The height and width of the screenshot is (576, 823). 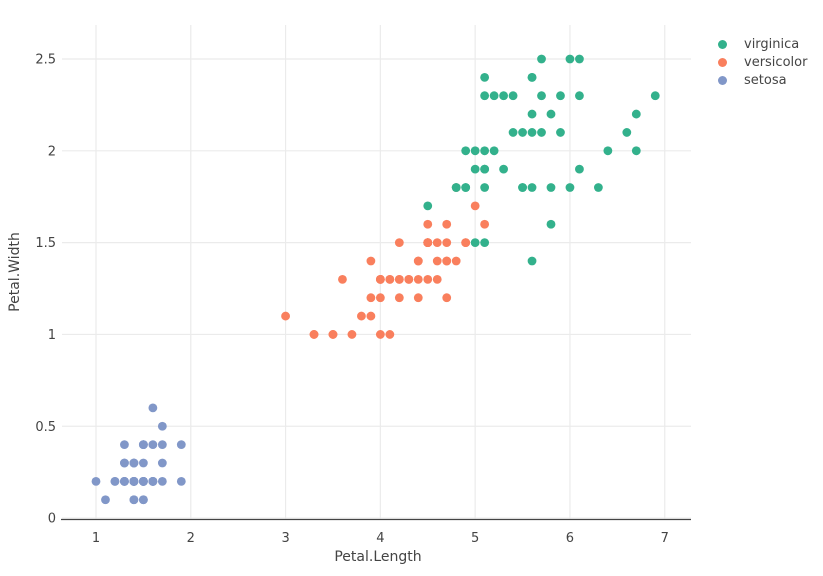 What do you see at coordinates (760, 62) in the screenshot?
I see `legend-item-versicolor: versicolor` at bounding box center [760, 62].